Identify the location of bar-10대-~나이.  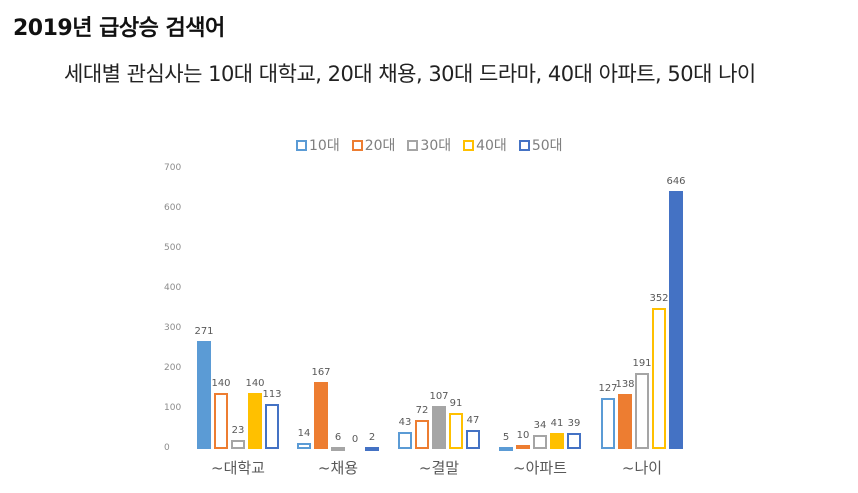
(608, 423).